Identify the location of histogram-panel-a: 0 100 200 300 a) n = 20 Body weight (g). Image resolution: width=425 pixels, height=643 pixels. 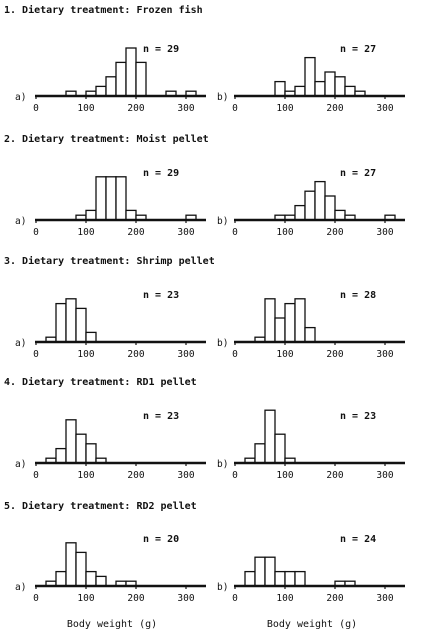
(110, 582).